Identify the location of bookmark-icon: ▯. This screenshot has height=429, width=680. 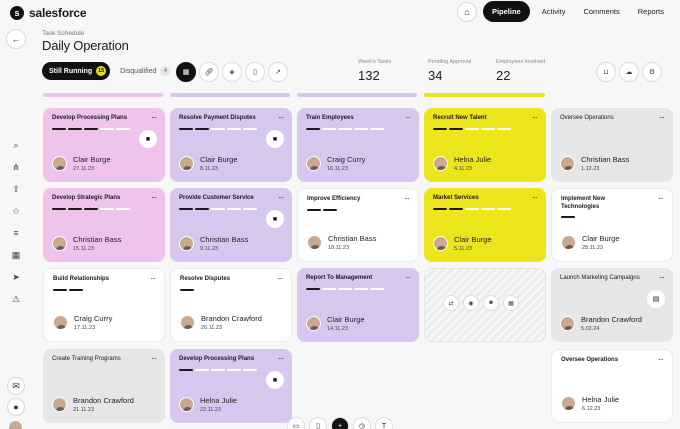
(255, 72).